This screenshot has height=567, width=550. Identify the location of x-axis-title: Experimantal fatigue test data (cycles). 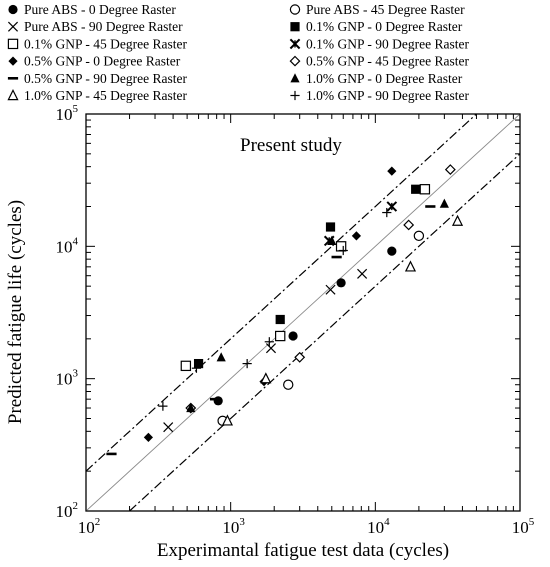
(303, 550).